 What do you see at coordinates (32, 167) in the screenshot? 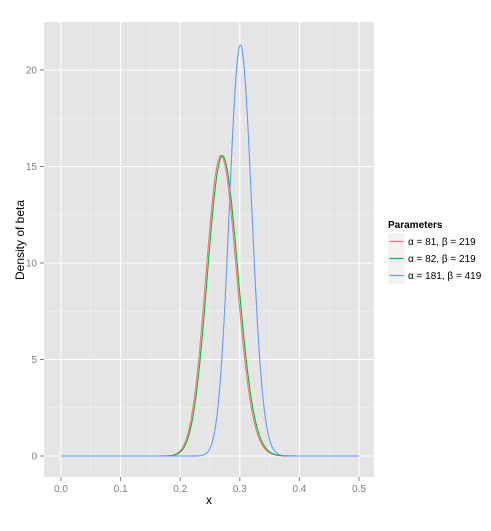
I see `y-tick-label: 15` at bounding box center [32, 167].